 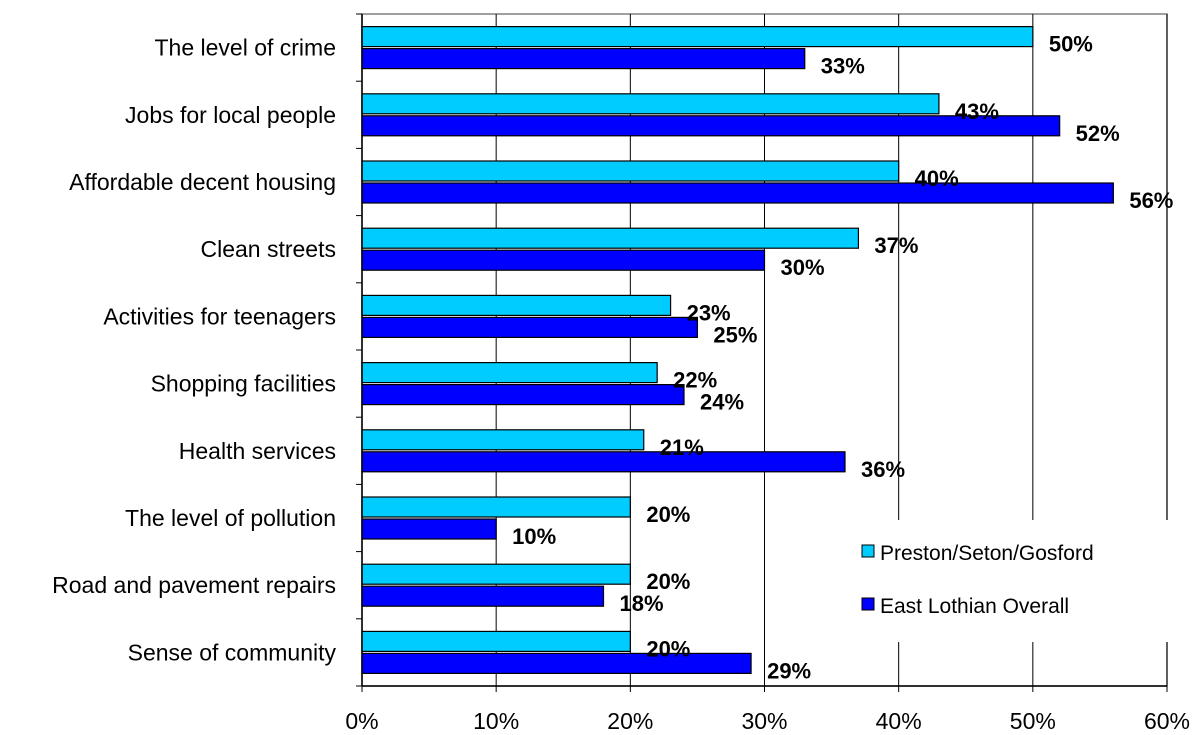 I want to click on data-label-east-lothian: 33%, so click(x=843, y=66).